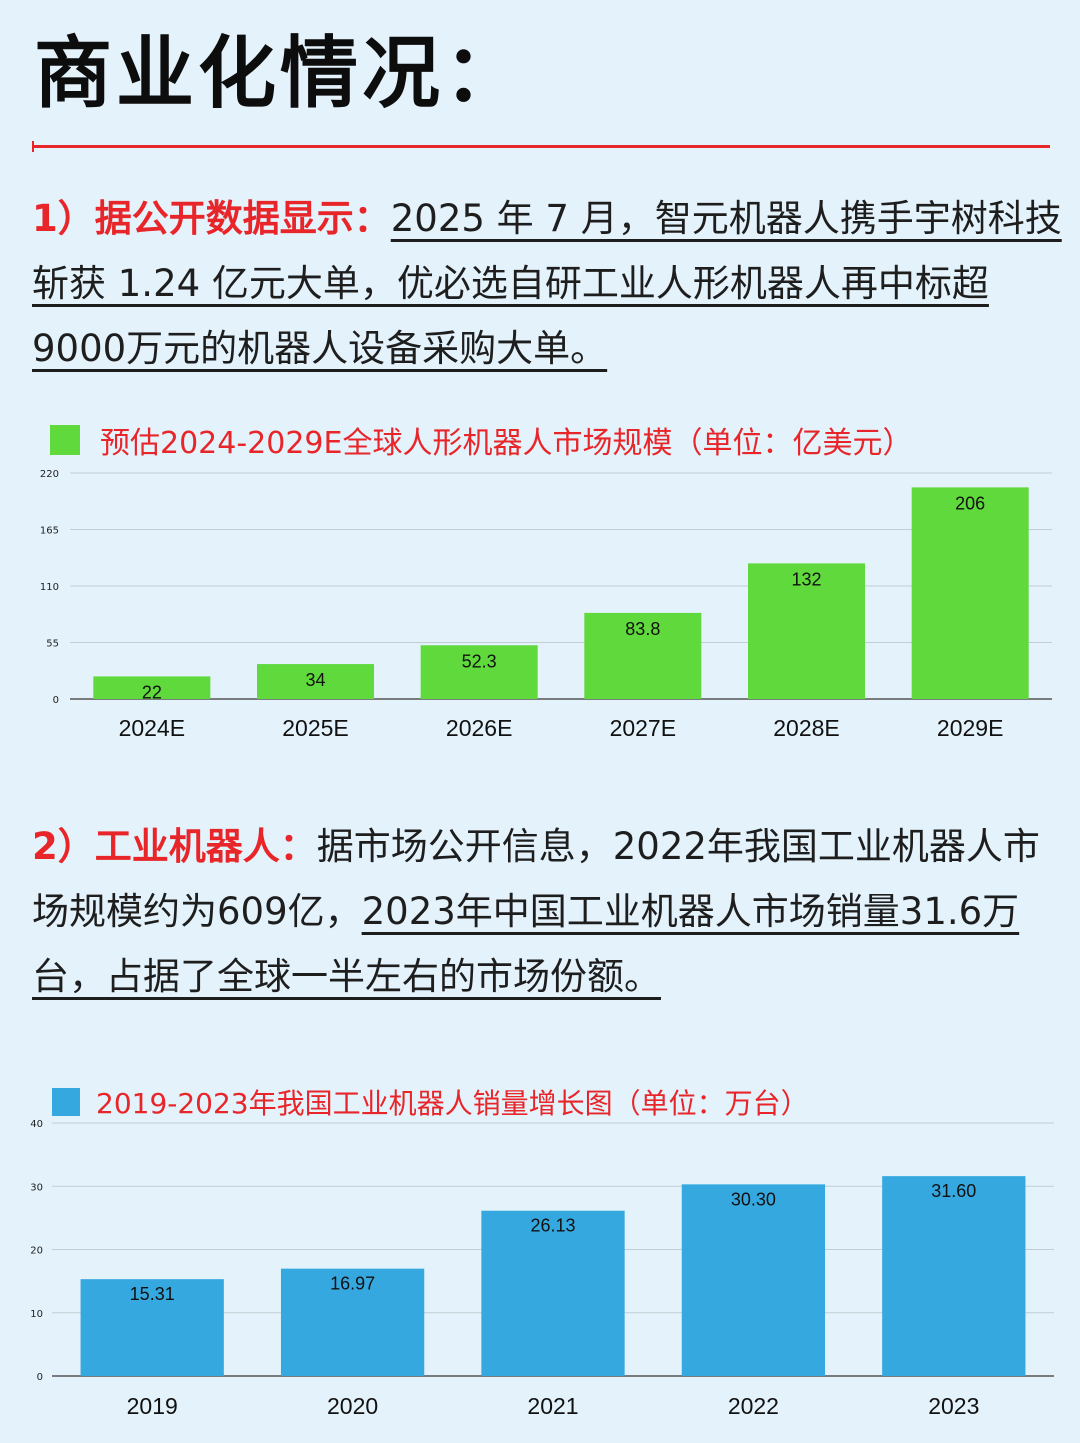 Image resolution: width=1080 pixels, height=1443 pixels. What do you see at coordinates (352, 1406) in the screenshot?
I see `chart-2-category-label: 2020` at bounding box center [352, 1406].